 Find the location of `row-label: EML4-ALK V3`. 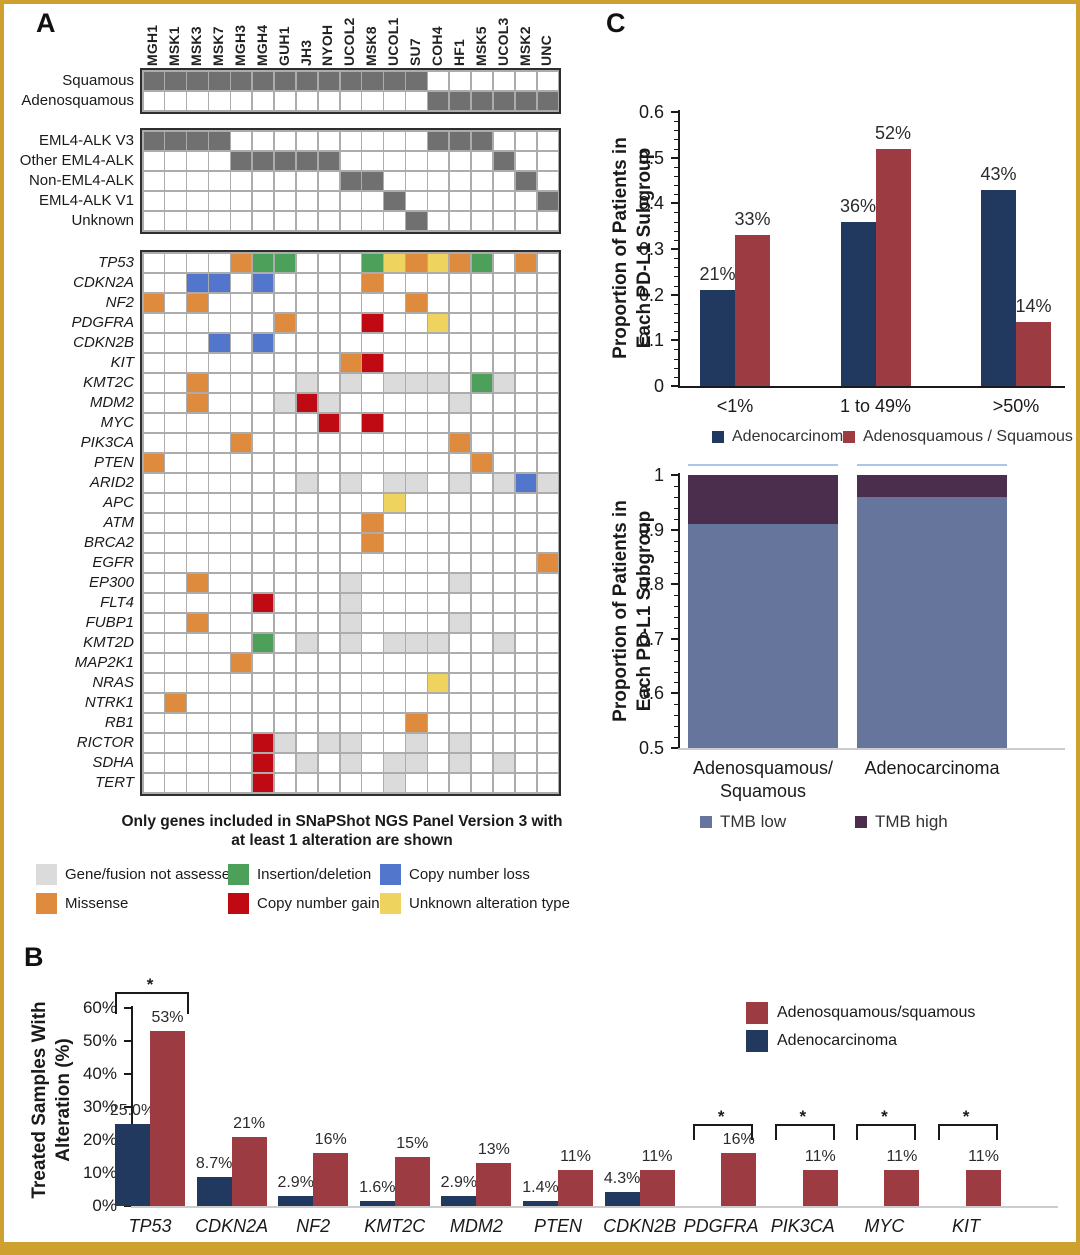

row-label: EML4-ALK V3 is located at coordinates (86, 140).